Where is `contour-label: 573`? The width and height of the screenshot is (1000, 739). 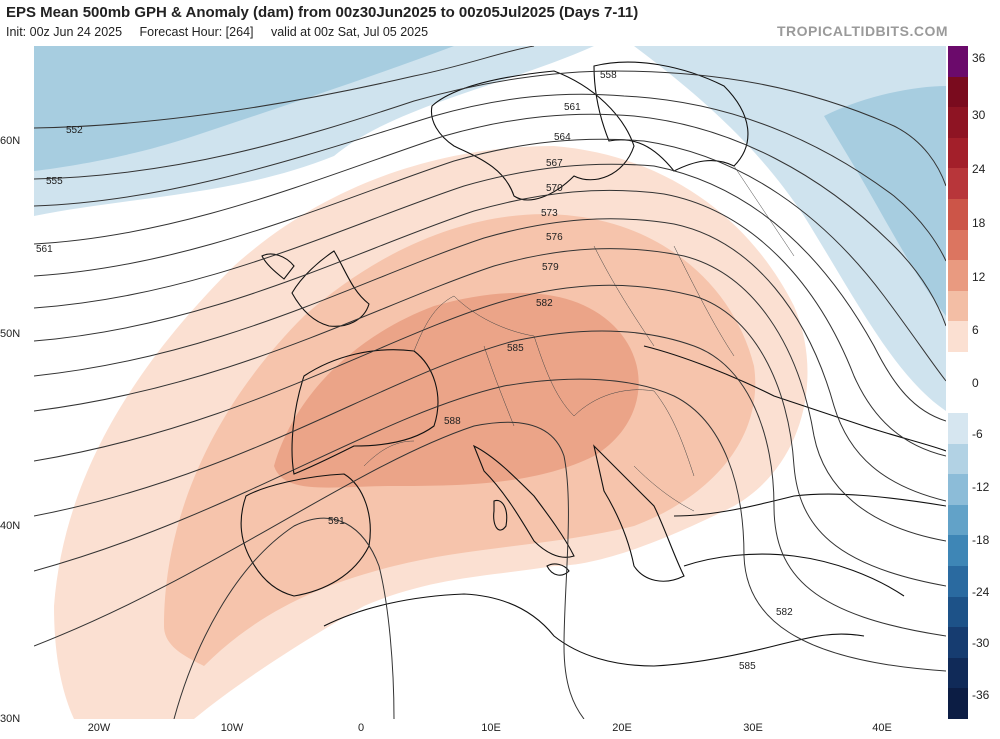
contour-label: 573 is located at coordinates (549, 213).